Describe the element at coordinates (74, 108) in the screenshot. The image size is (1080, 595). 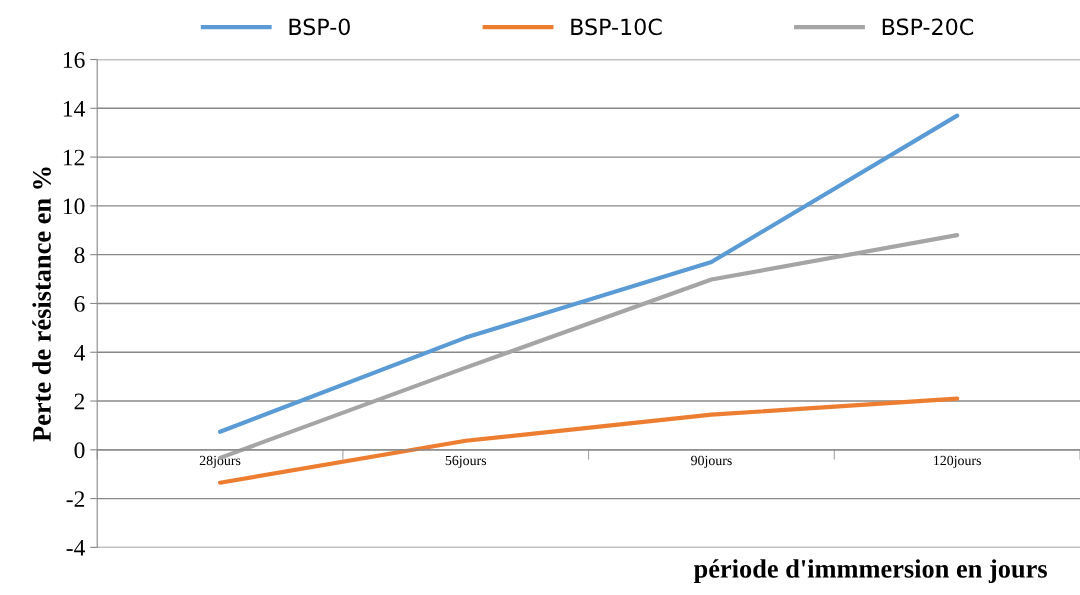
I see `y-tick-label: 14` at that location.